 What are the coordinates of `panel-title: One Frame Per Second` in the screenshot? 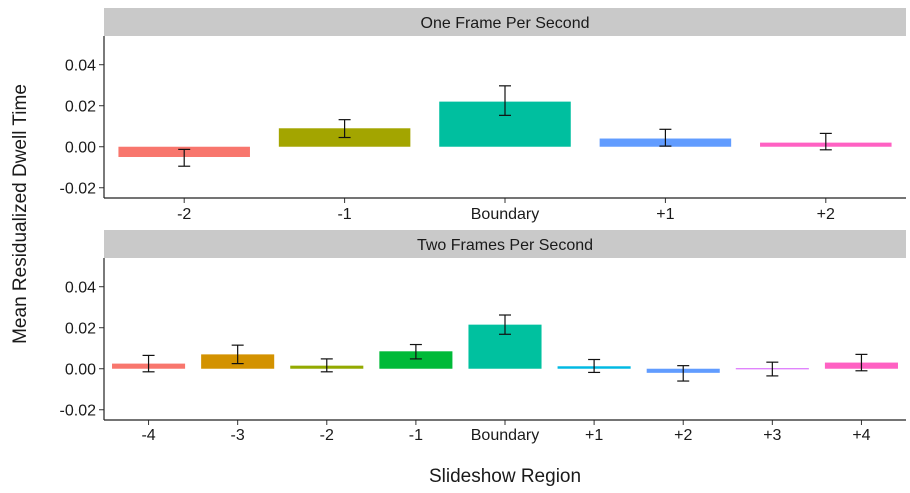 It's located at (505, 23).